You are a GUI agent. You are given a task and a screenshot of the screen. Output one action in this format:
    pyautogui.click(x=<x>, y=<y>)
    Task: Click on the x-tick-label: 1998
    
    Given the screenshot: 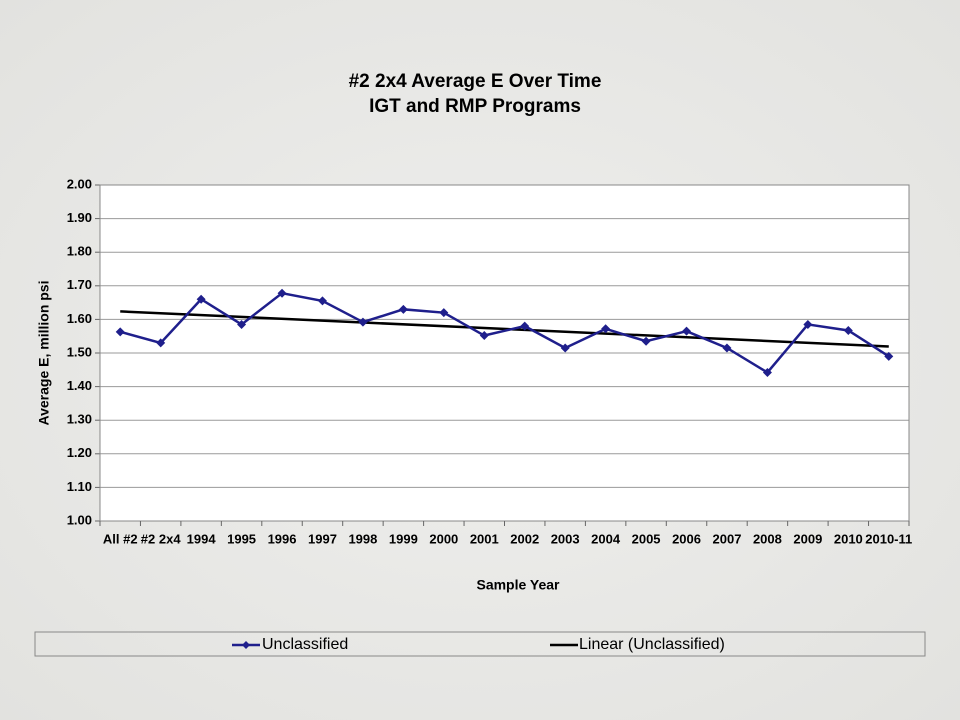 What is the action you would take?
    pyautogui.click(x=362, y=538)
    